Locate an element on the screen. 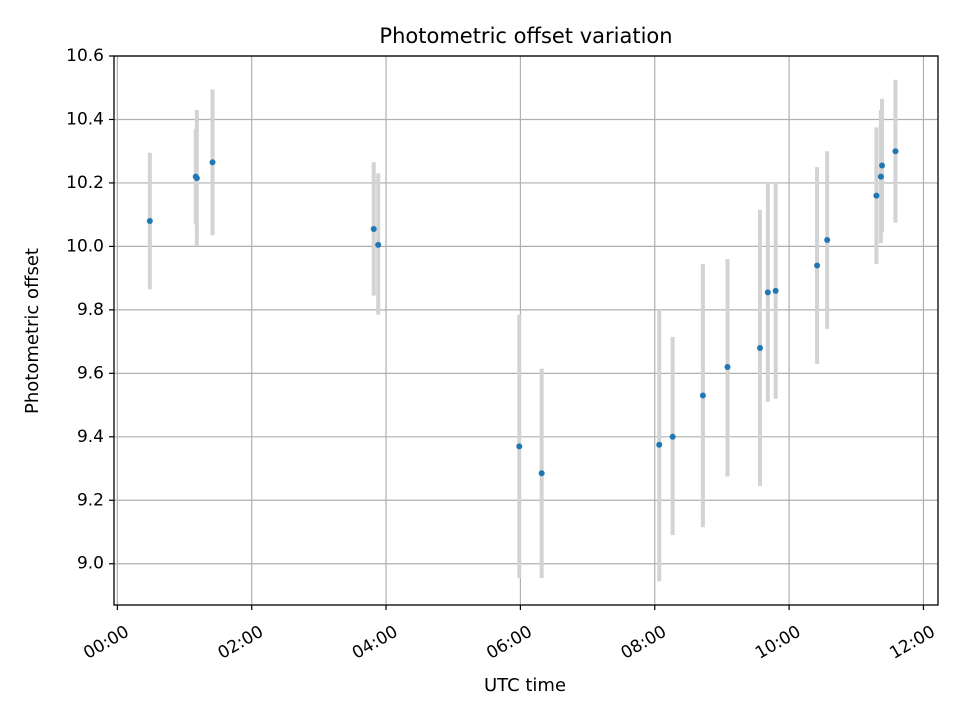 This screenshot has height=720, width=960. y-tick-label: 9.6 is located at coordinates (90, 373).